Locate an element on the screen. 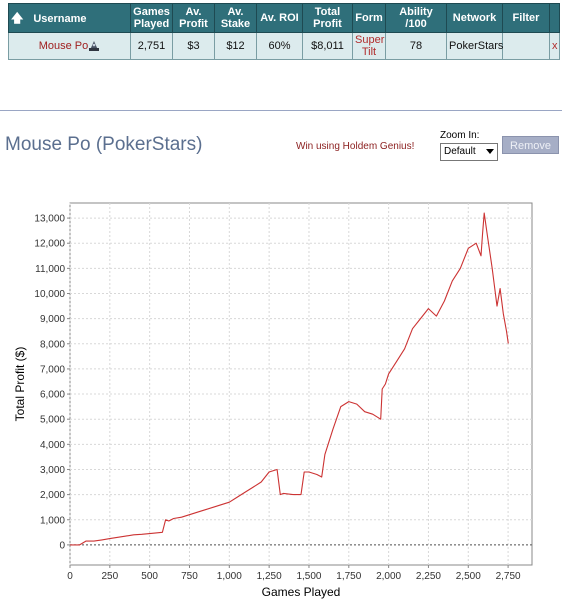 Image resolution: width=562 pixels, height=603 pixels. section-divider is located at coordinates (281, 110).